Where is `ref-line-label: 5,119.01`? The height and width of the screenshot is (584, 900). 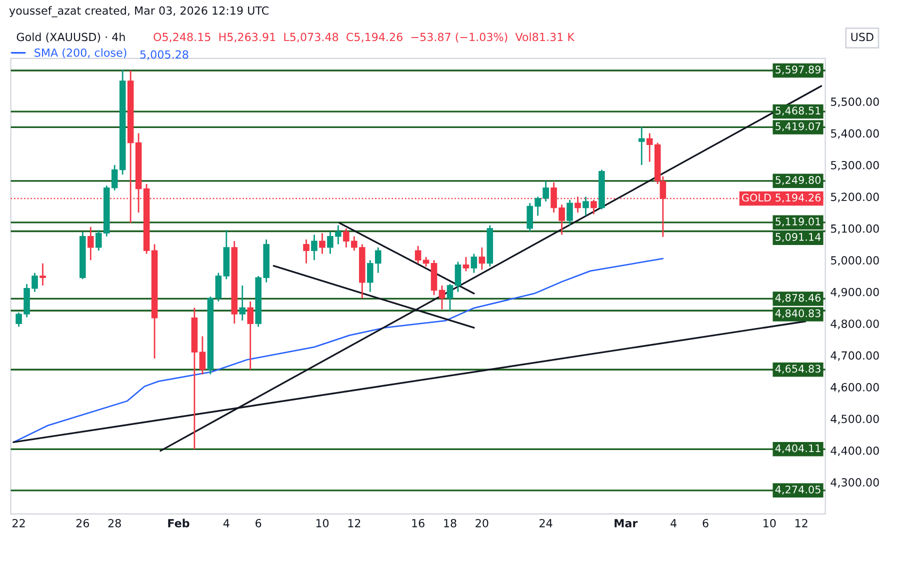 ref-line-label: 5,119.01 is located at coordinates (798, 222).